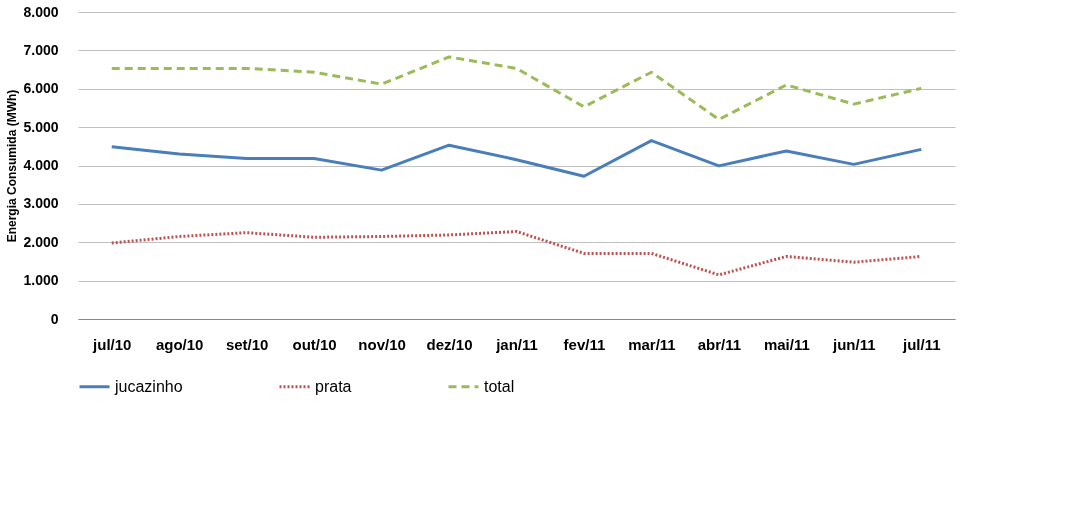  What do you see at coordinates (41, 280) in the screenshot?
I see `y-tick-label: 1.000` at bounding box center [41, 280].